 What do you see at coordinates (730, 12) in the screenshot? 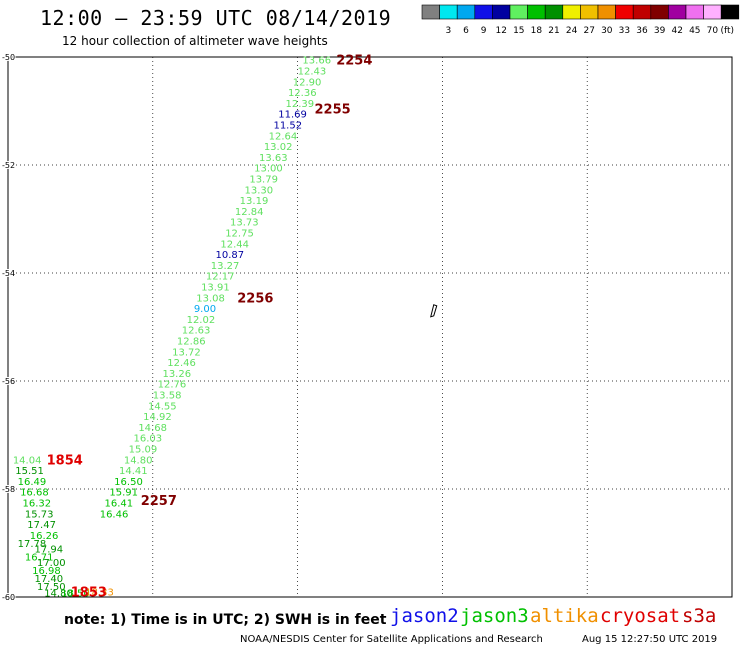
I see `scale-swatch` at bounding box center [730, 12].